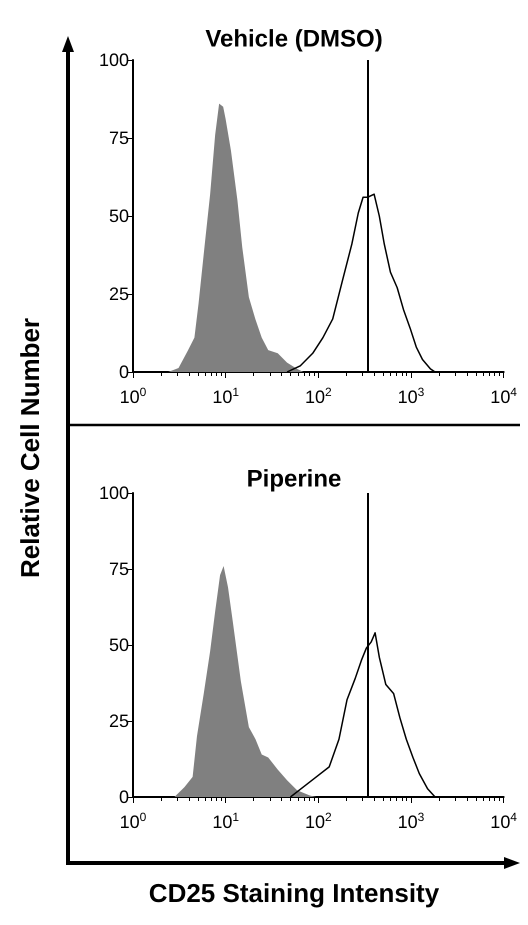 This screenshot has height=925, width=528. I want to click on x-axis-title: CD25 Staining Intensity, so click(294, 893).